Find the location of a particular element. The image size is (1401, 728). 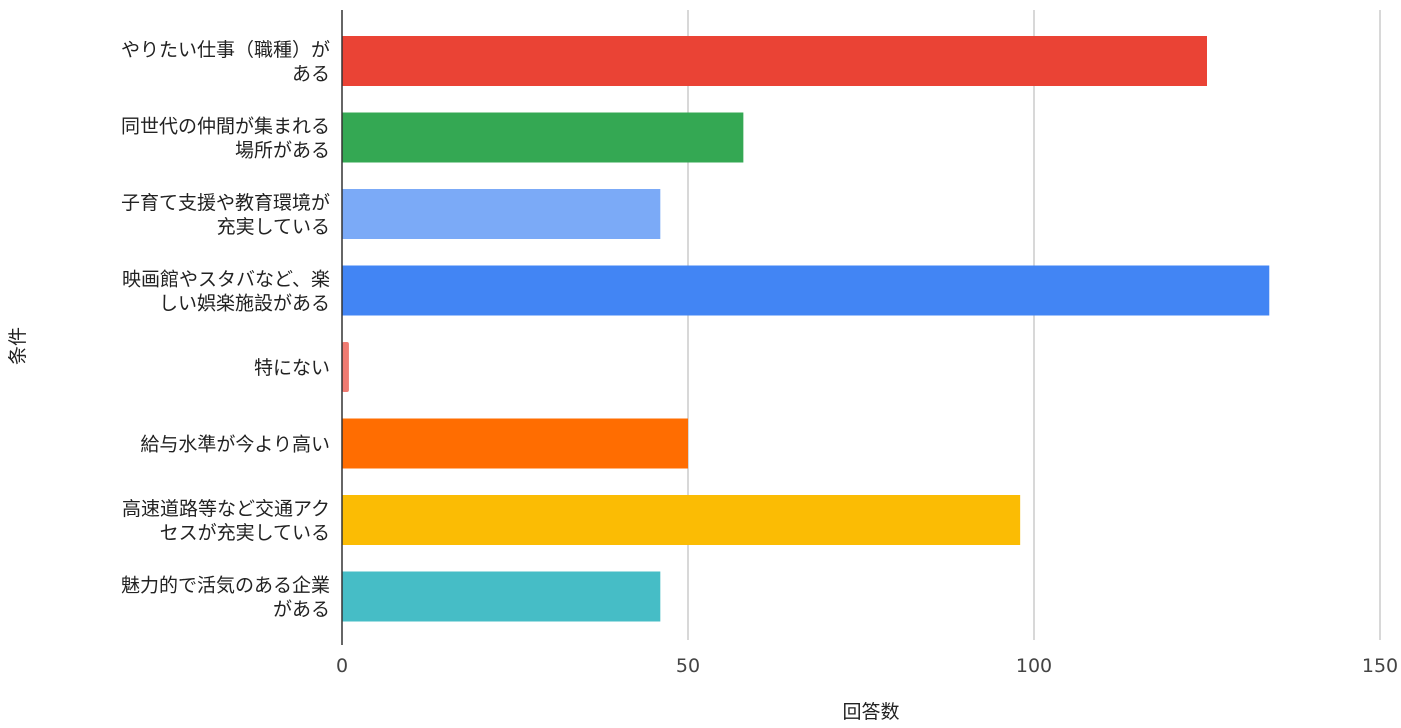

category-label: しい娯楽施設がある is located at coordinates (244, 304).